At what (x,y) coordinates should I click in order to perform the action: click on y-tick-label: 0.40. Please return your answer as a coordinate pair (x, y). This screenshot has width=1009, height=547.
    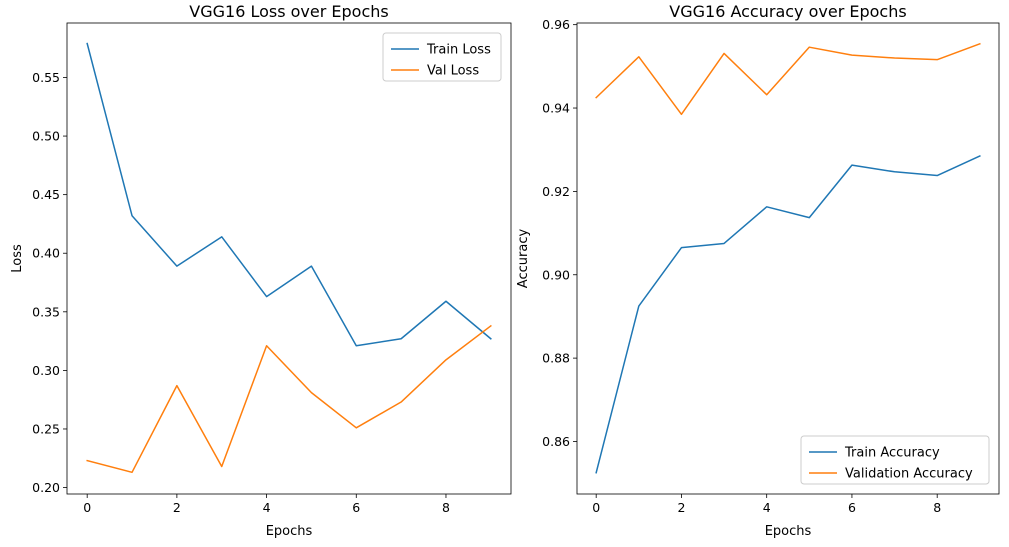
    Looking at the image, I should click on (46, 253).